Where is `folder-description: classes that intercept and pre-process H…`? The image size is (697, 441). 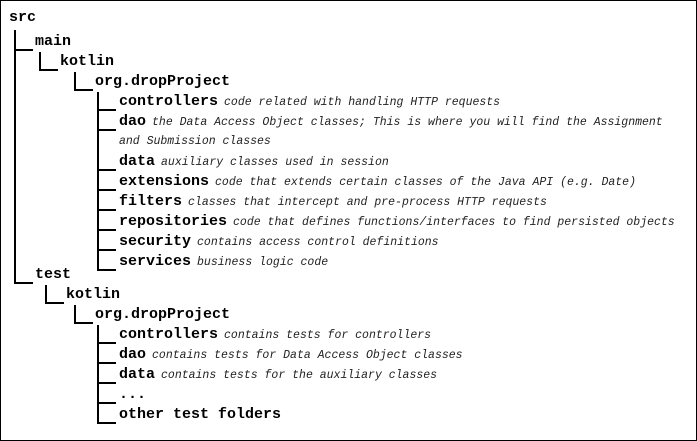 folder-description: classes that intercept and pre-process H… is located at coordinates (367, 202).